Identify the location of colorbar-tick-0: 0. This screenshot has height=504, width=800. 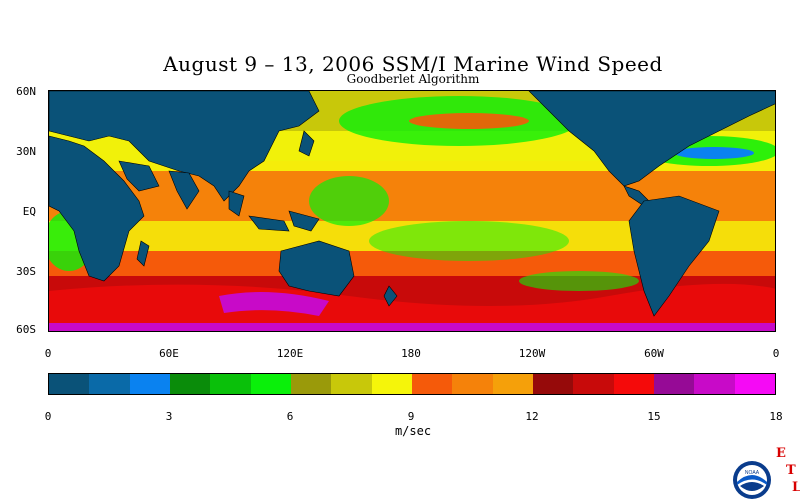
(48, 416).